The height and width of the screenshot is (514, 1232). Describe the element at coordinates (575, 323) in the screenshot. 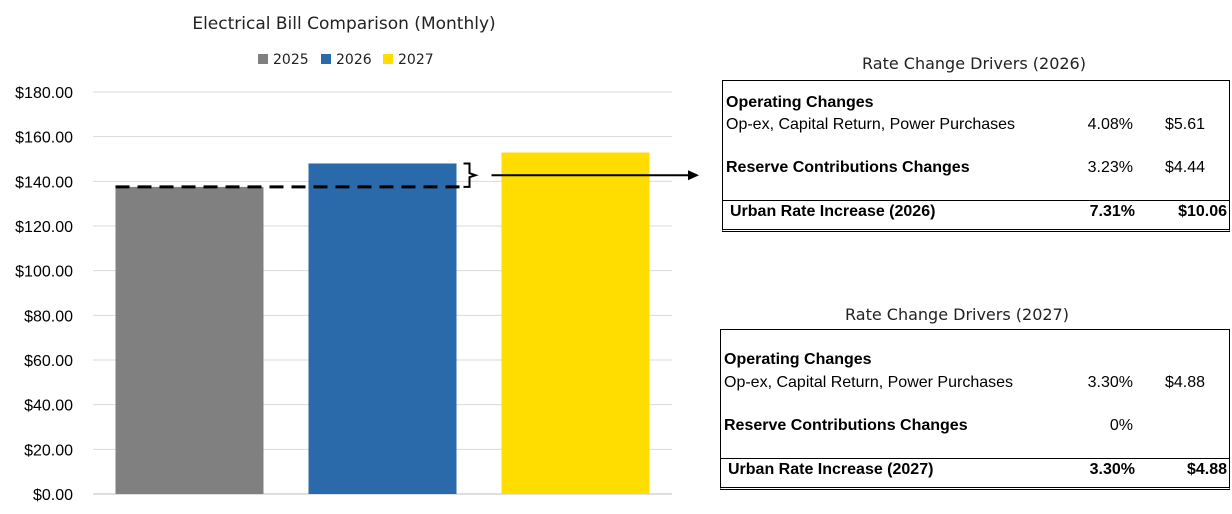

I see `bar-2027` at that location.